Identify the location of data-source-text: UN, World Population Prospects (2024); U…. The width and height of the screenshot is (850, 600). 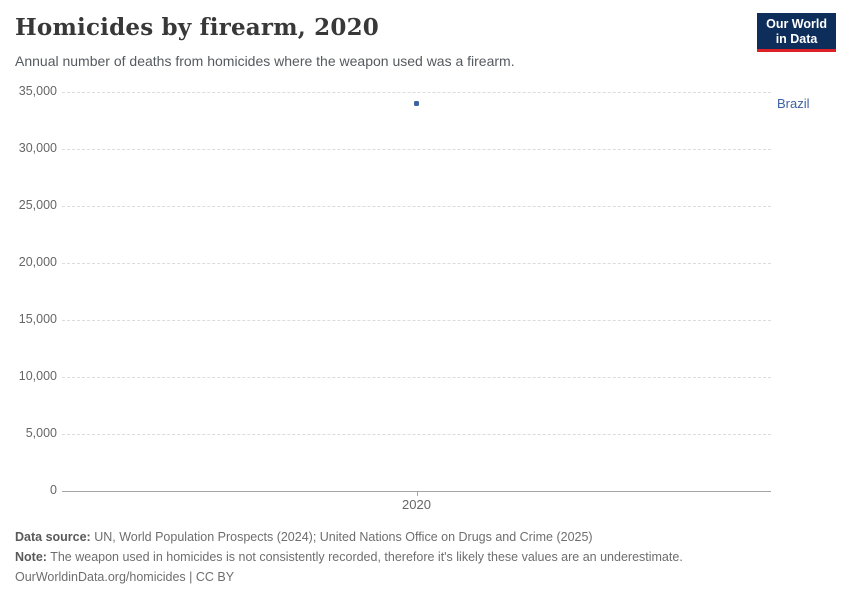
(341, 537).